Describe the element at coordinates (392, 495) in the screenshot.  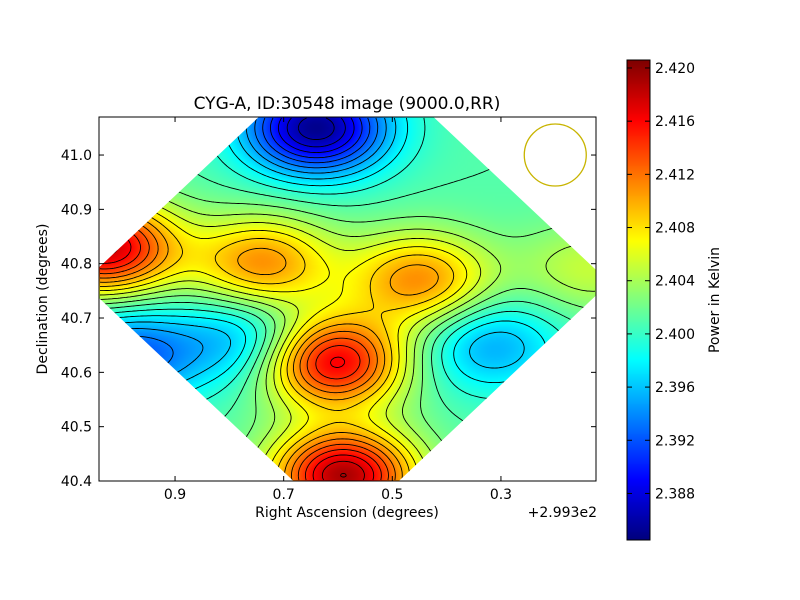
I see `x-tick-label: 0.5` at that location.